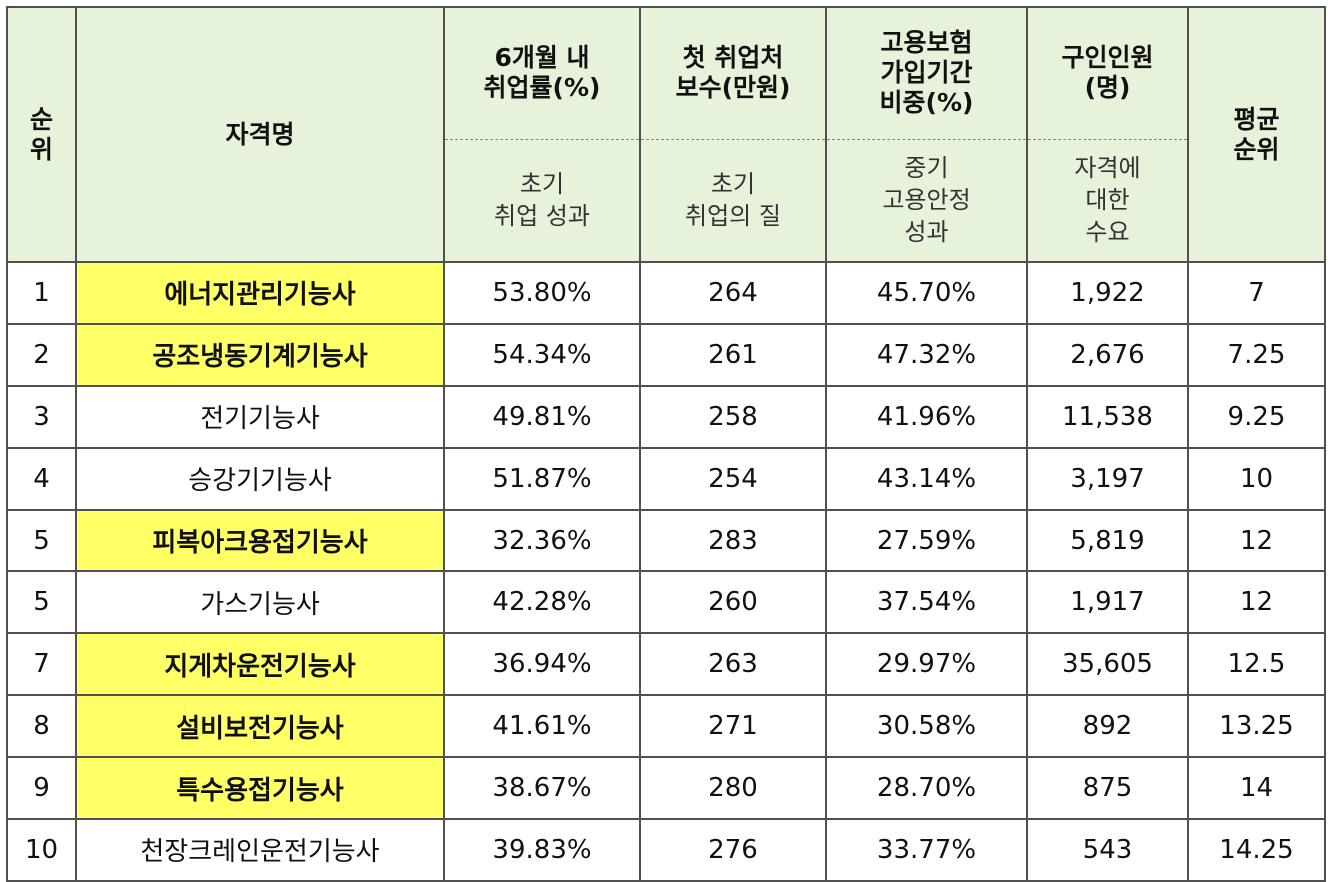  Describe the element at coordinates (542, 540) in the screenshot. I see `cell-employment-rate: 32.36%` at that location.